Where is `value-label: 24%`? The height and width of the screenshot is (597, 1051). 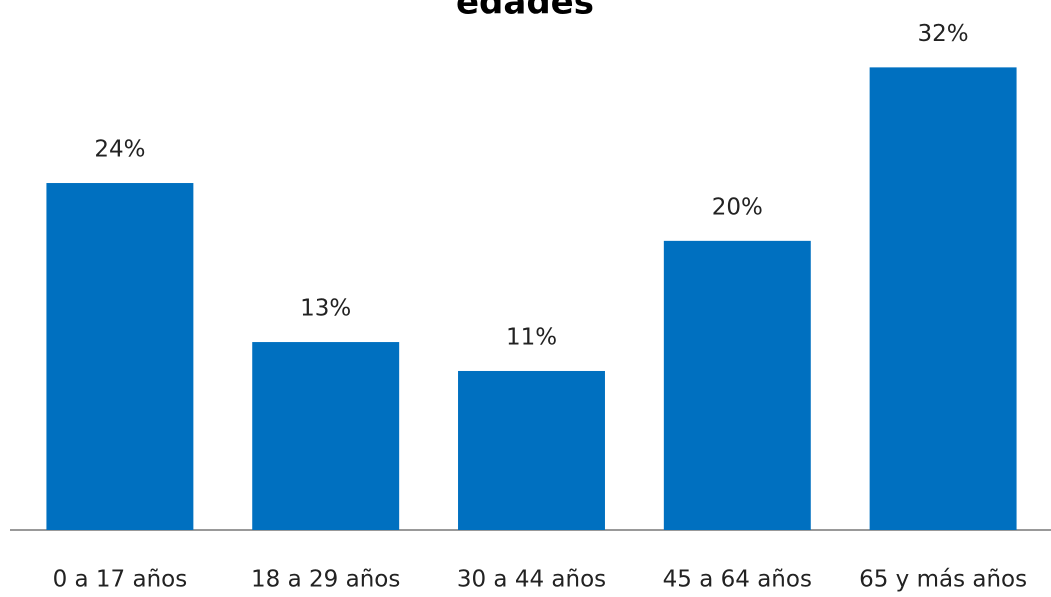
value-label: 24% is located at coordinates (119, 150).